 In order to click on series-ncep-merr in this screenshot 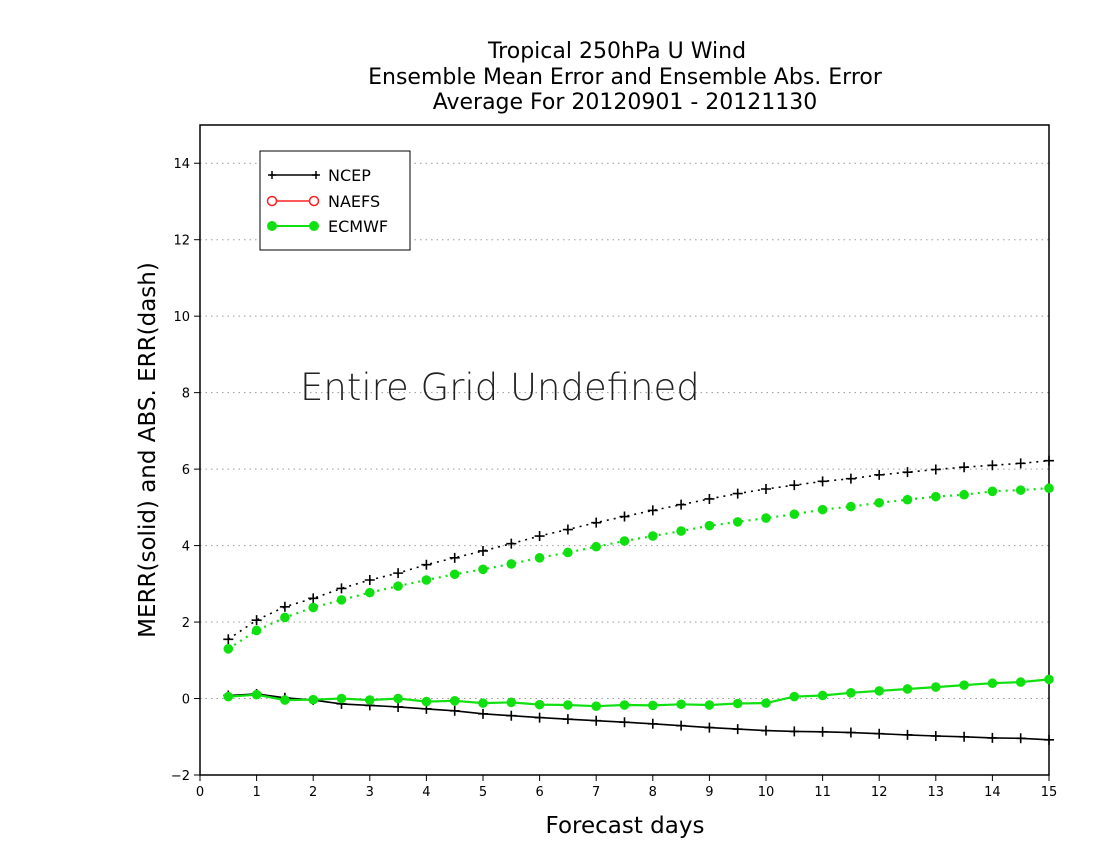, I will do `click(638, 716)`.